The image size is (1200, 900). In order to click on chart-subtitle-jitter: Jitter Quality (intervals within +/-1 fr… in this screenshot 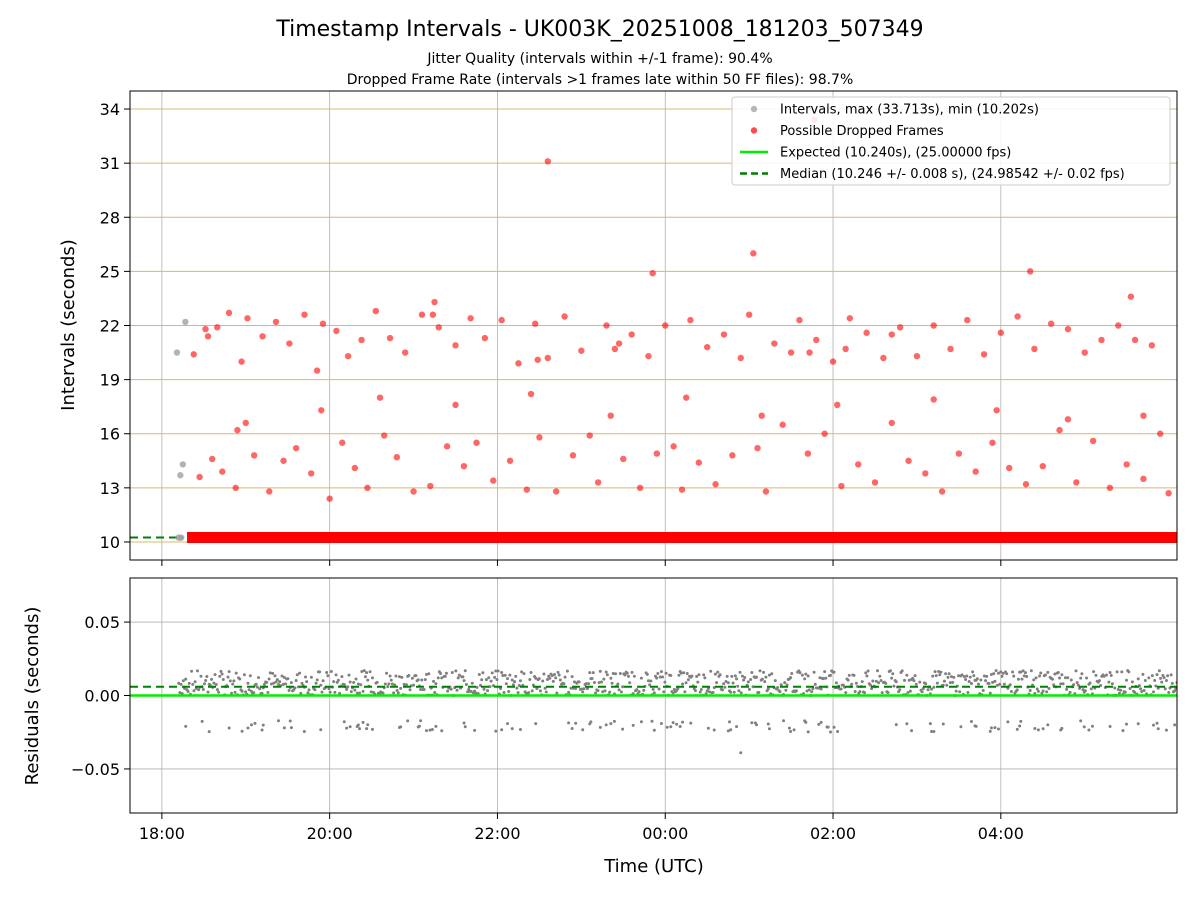, I will do `click(599, 59)`.